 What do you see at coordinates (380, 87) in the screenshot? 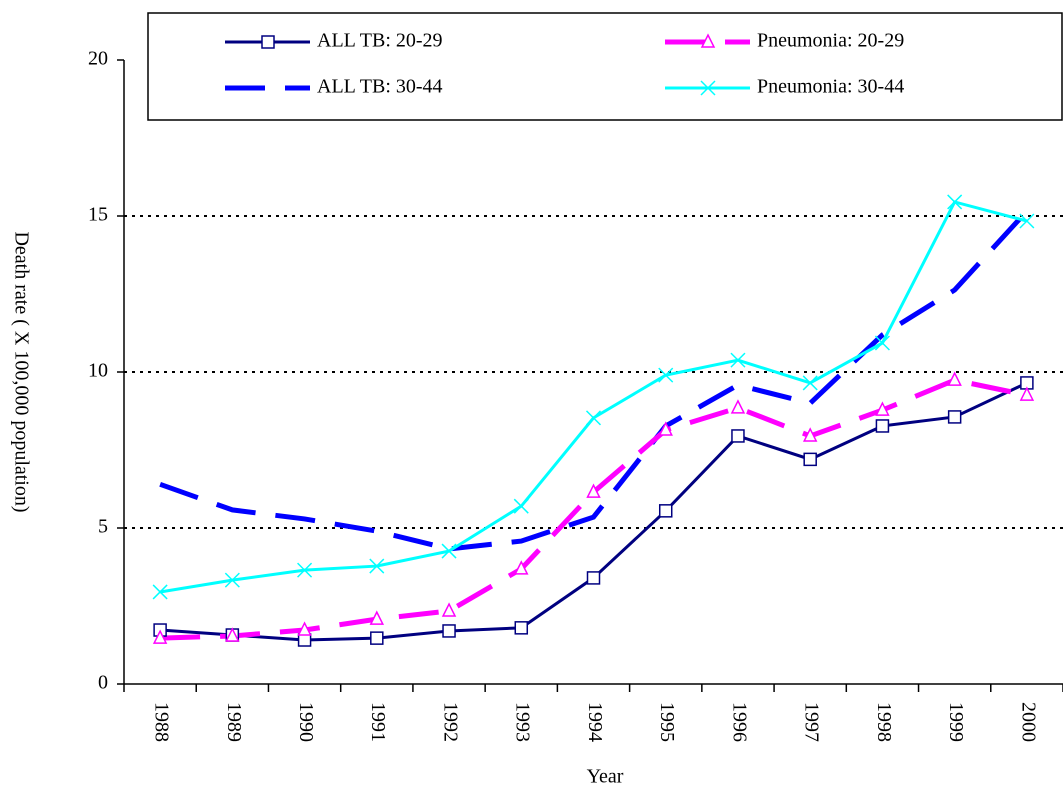
I see `legend-label: ALL TB: 30-44` at bounding box center [380, 87].